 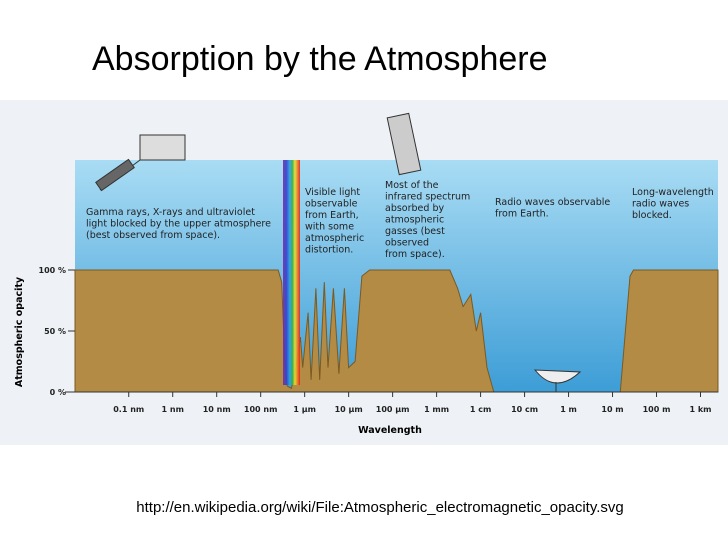 What do you see at coordinates (673, 192) in the screenshot?
I see `annotation-text: Long-wavelength` at bounding box center [673, 192].